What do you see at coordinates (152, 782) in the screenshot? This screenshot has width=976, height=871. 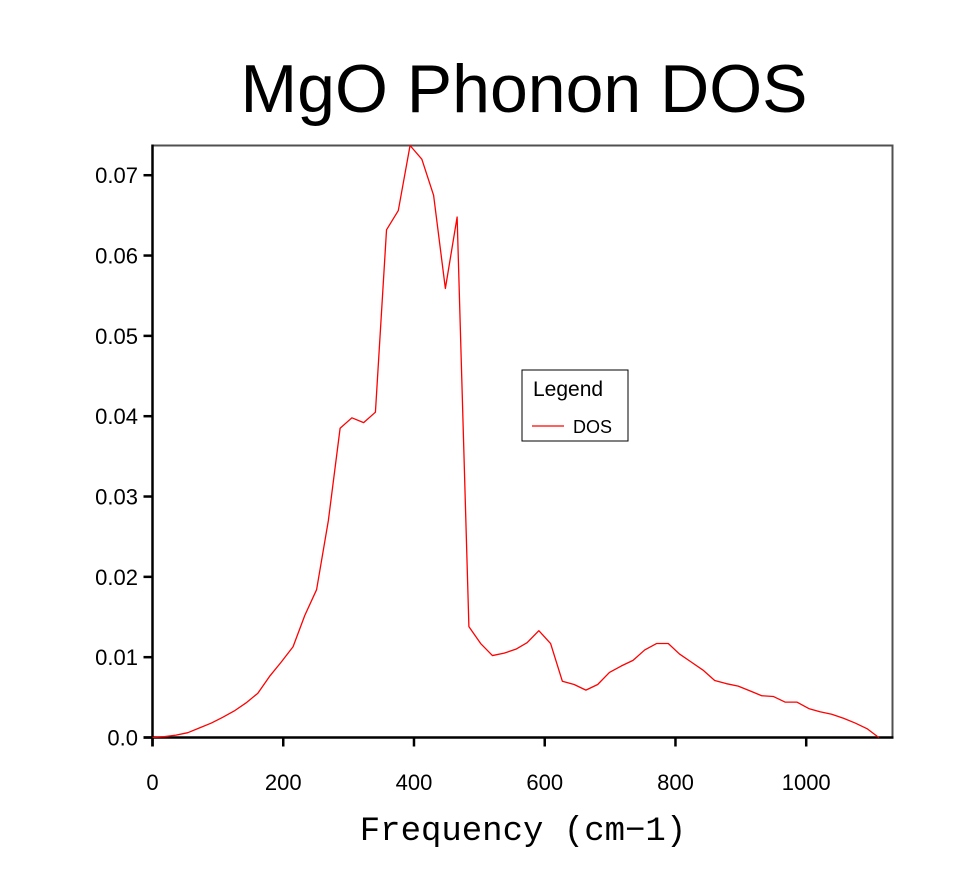 I see `x-tick-label: 0` at bounding box center [152, 782].